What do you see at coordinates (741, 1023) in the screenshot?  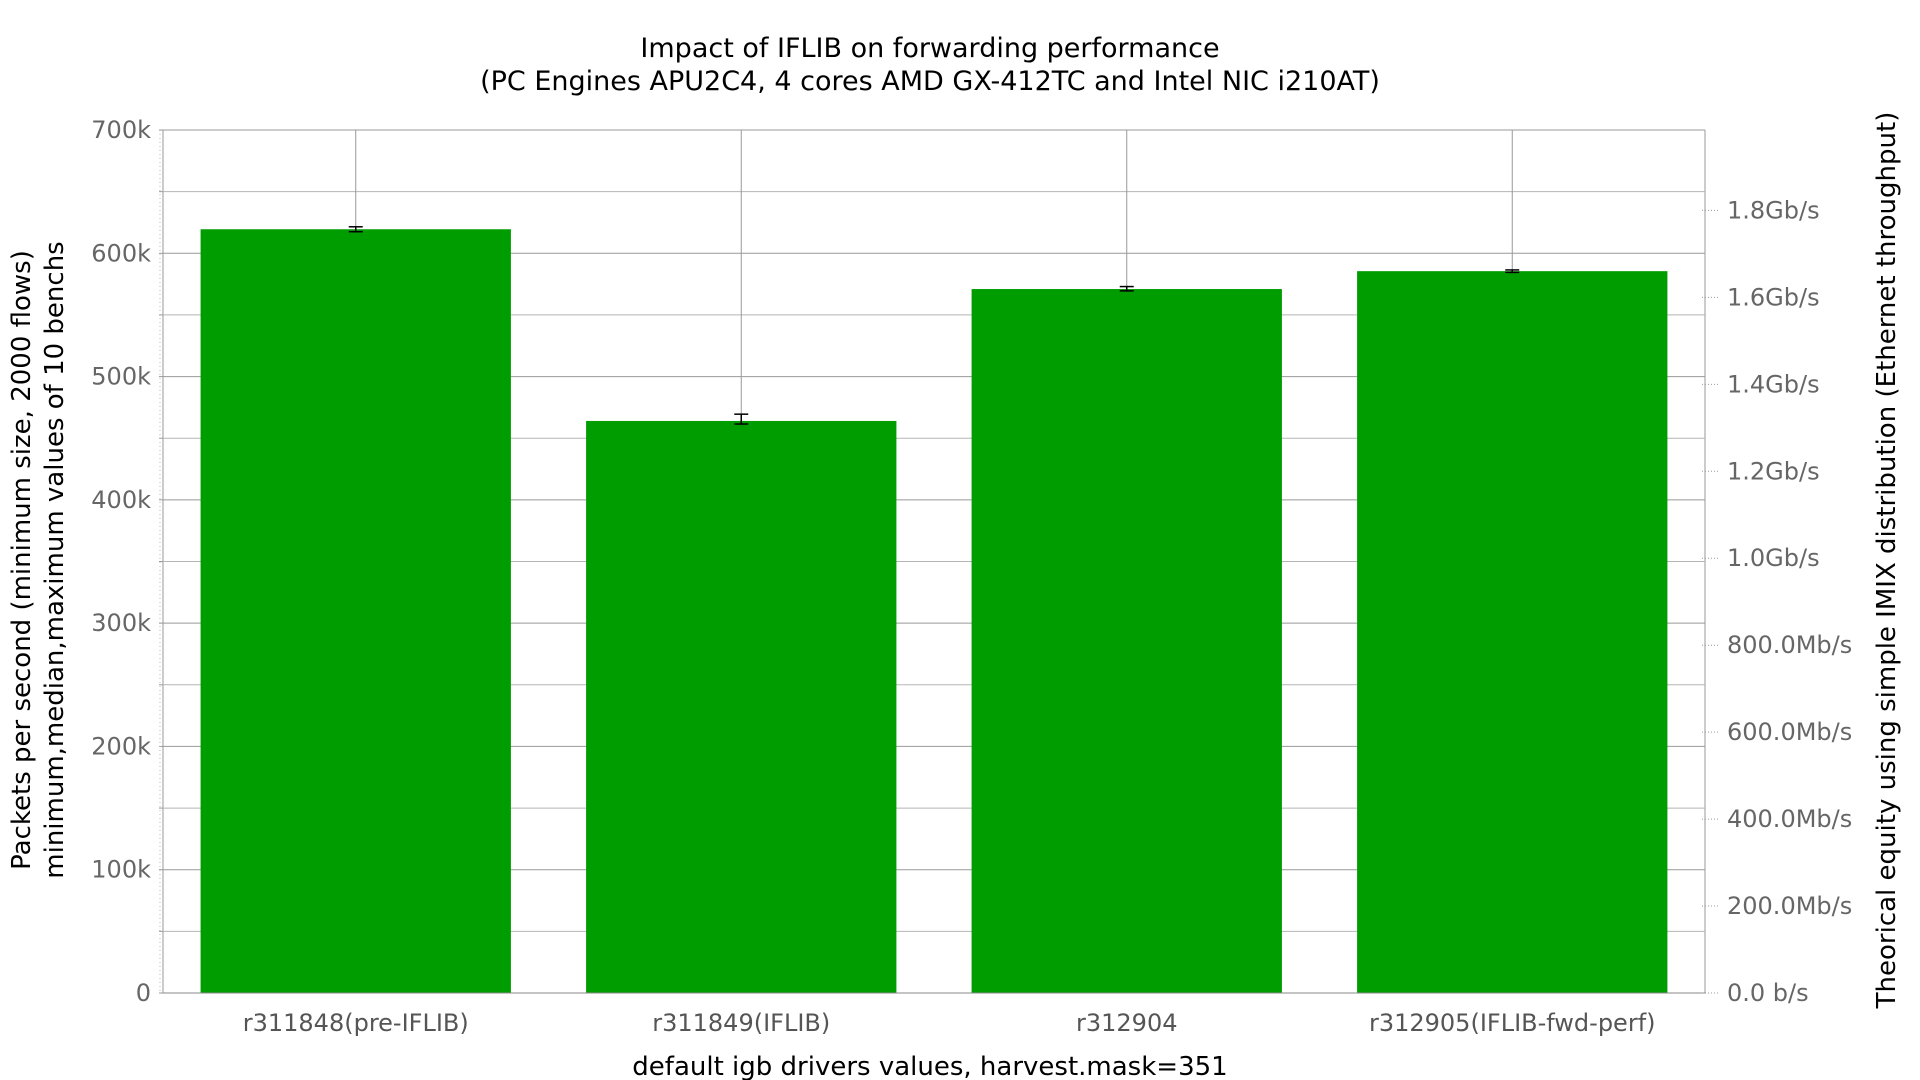 I see `x-category-label: r311849(IFLIB)` at bounding box center [741, 1023].